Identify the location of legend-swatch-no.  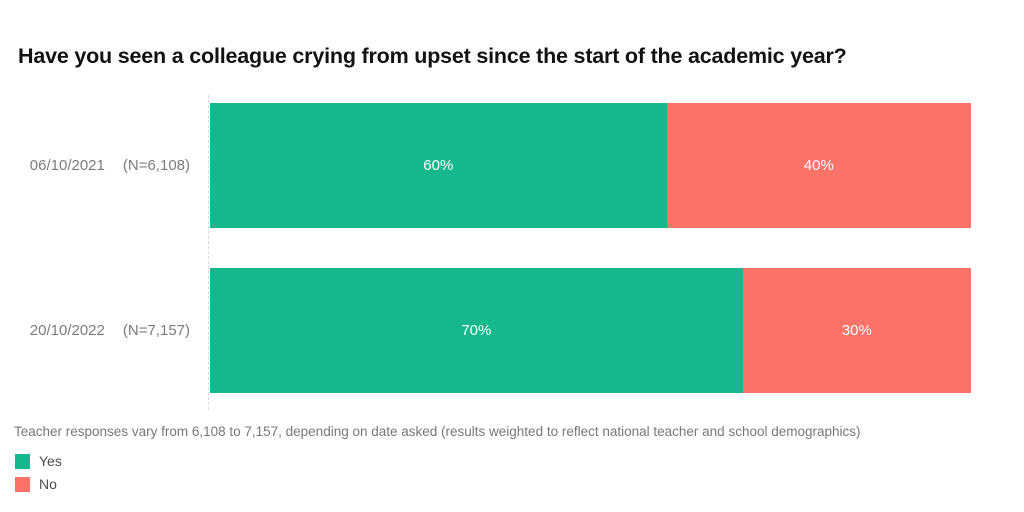
(22, 484).